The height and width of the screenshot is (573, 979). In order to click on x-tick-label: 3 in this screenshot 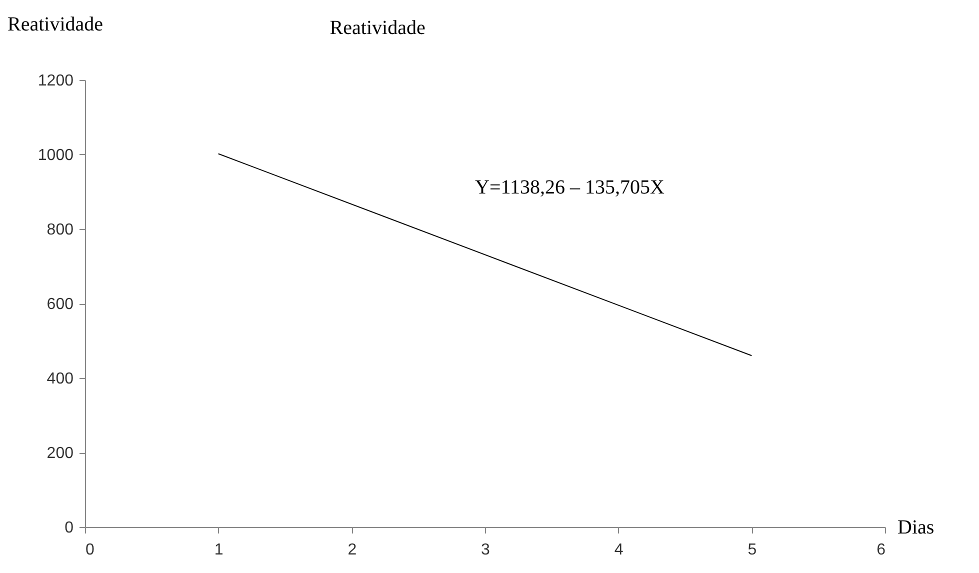, I will do `click(485, 550)`.